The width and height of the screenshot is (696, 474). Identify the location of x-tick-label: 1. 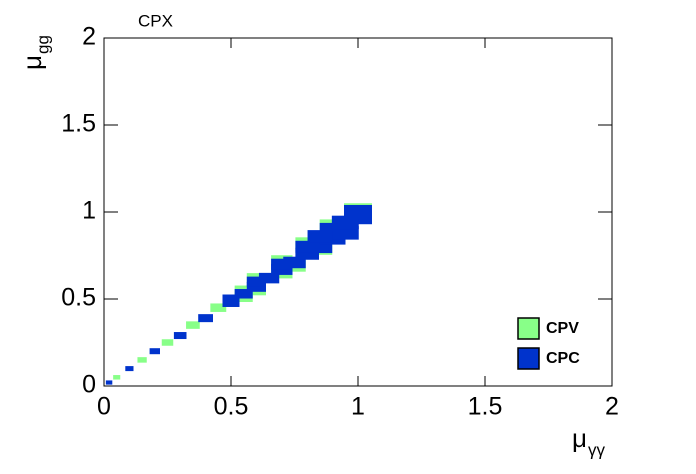
(358, 407).